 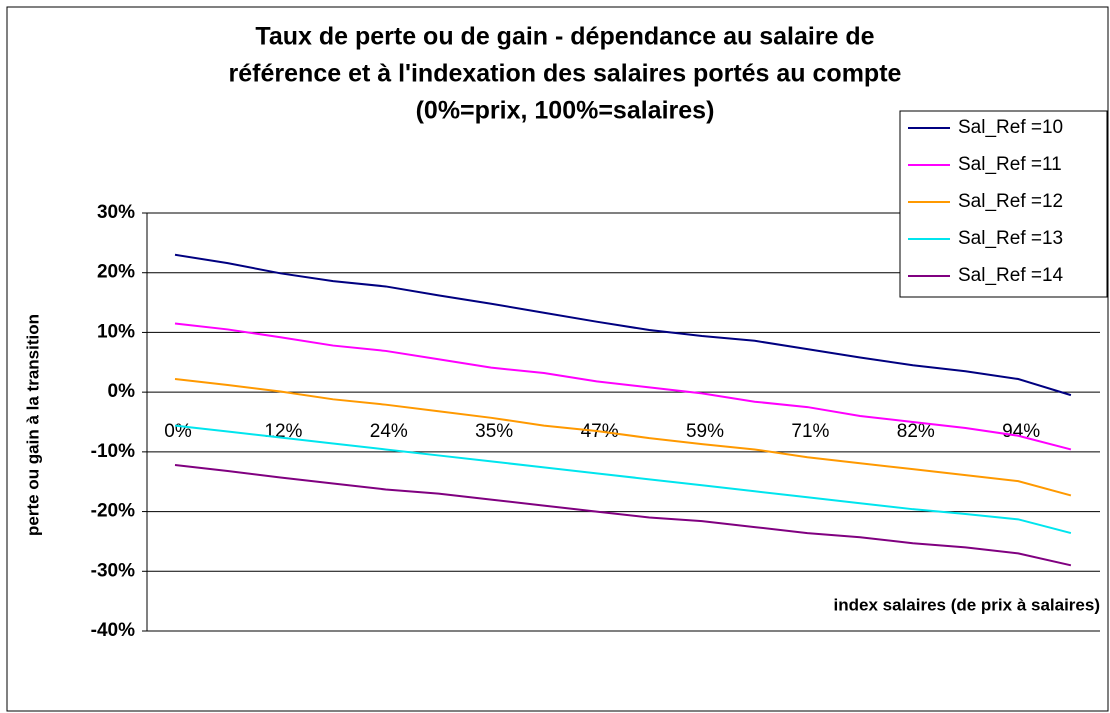 What do you see at coordinates (116, 272) in the screenshot?
I see `y-tick-label: 20%` at bounding box center [116, 272].